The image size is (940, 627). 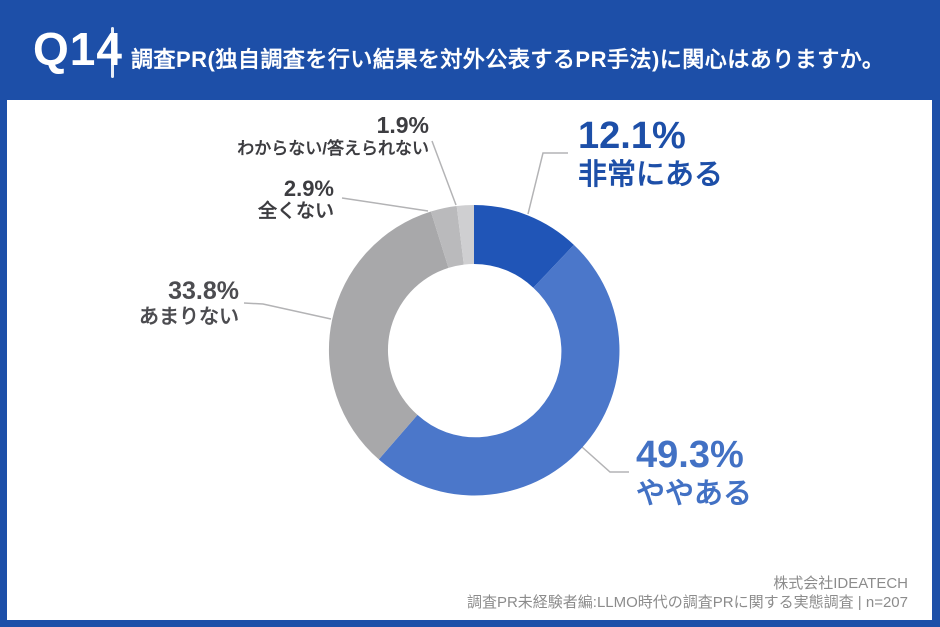 I want to click on label-amari-nai-name: あまりない, so click(x=189, y=317).